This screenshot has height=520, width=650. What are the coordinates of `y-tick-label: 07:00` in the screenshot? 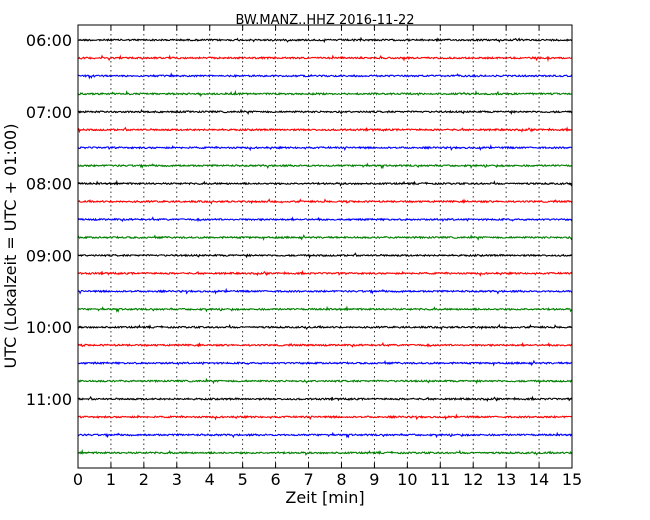 It's located at (49, 112).